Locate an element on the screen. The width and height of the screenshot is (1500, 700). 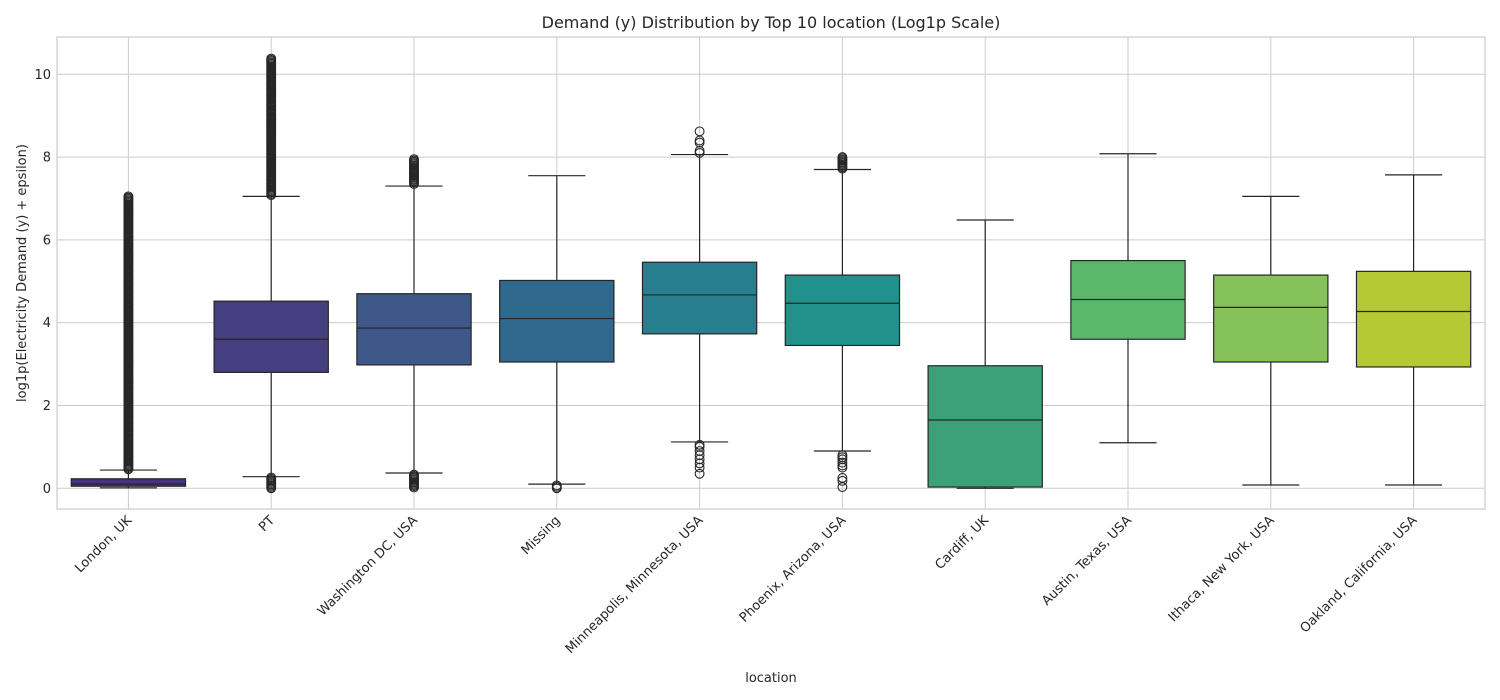
y-tick-label: 10 is located at coordinates (42, 75).